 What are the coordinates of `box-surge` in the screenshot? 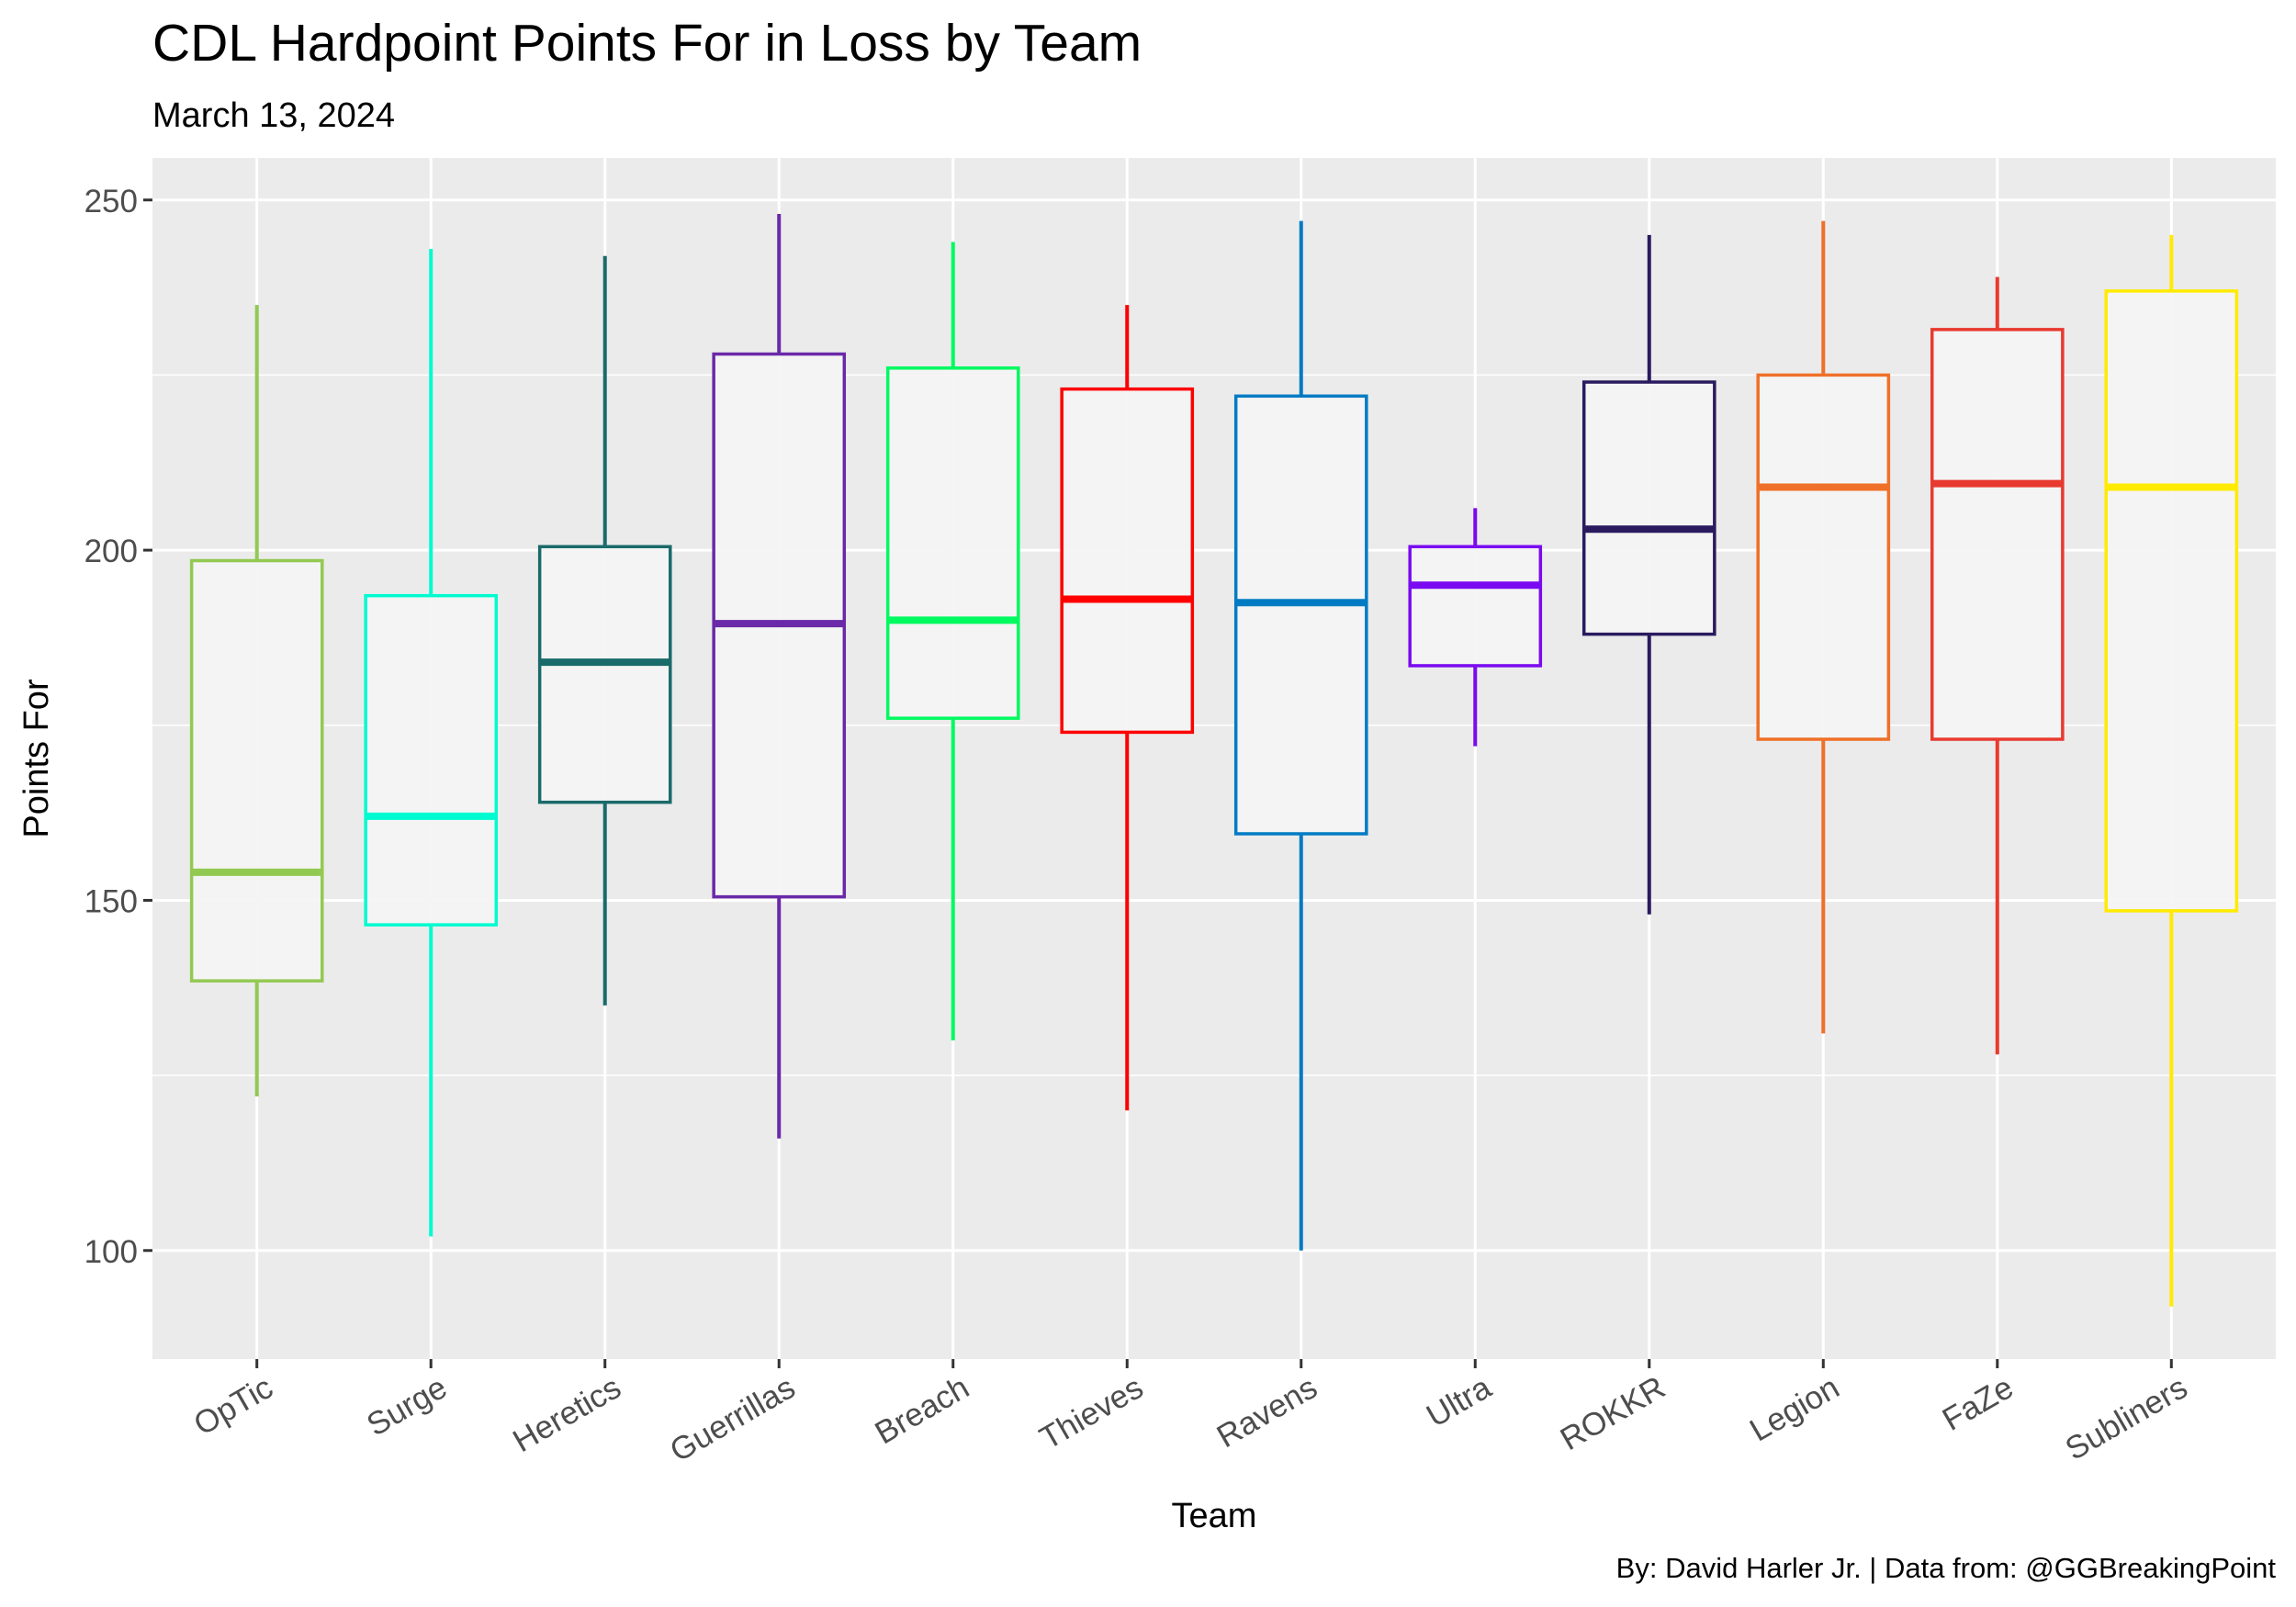 It's located at (431, 743).